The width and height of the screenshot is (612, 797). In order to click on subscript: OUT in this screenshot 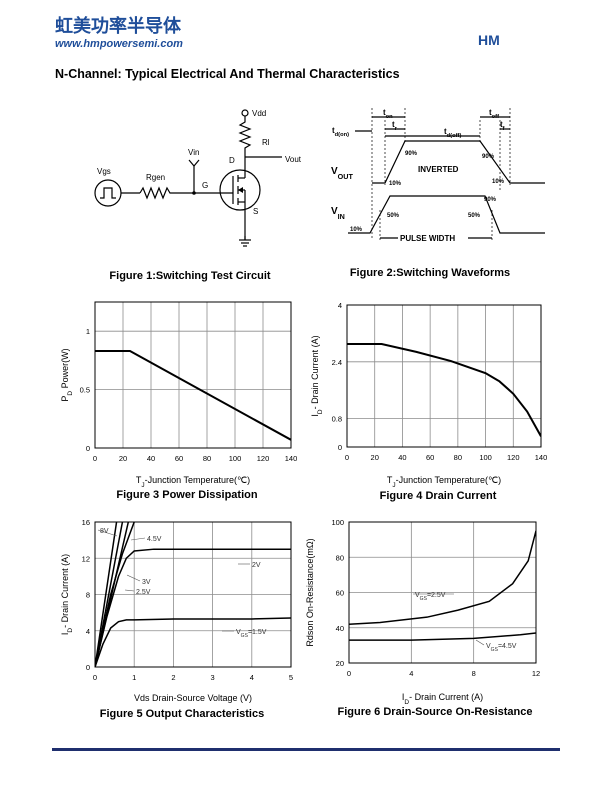, I will do `click(346, 176)`.